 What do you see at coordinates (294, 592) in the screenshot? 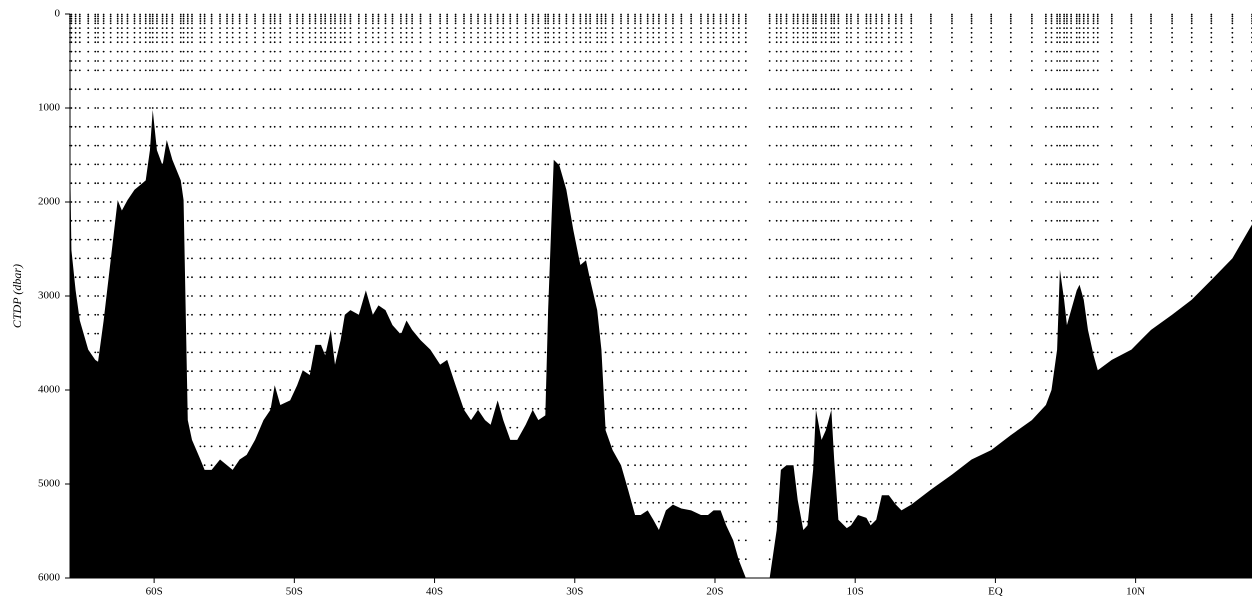
I see `x-tick-label: 50S` at bounding box center [294, 592].